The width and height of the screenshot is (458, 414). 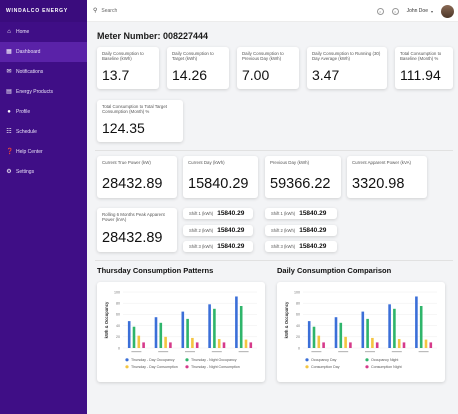 What do you see at coordinates (9, 172) in the screenshot?
I see `gear-icon: ⚙` at bounding box center [9, 172].